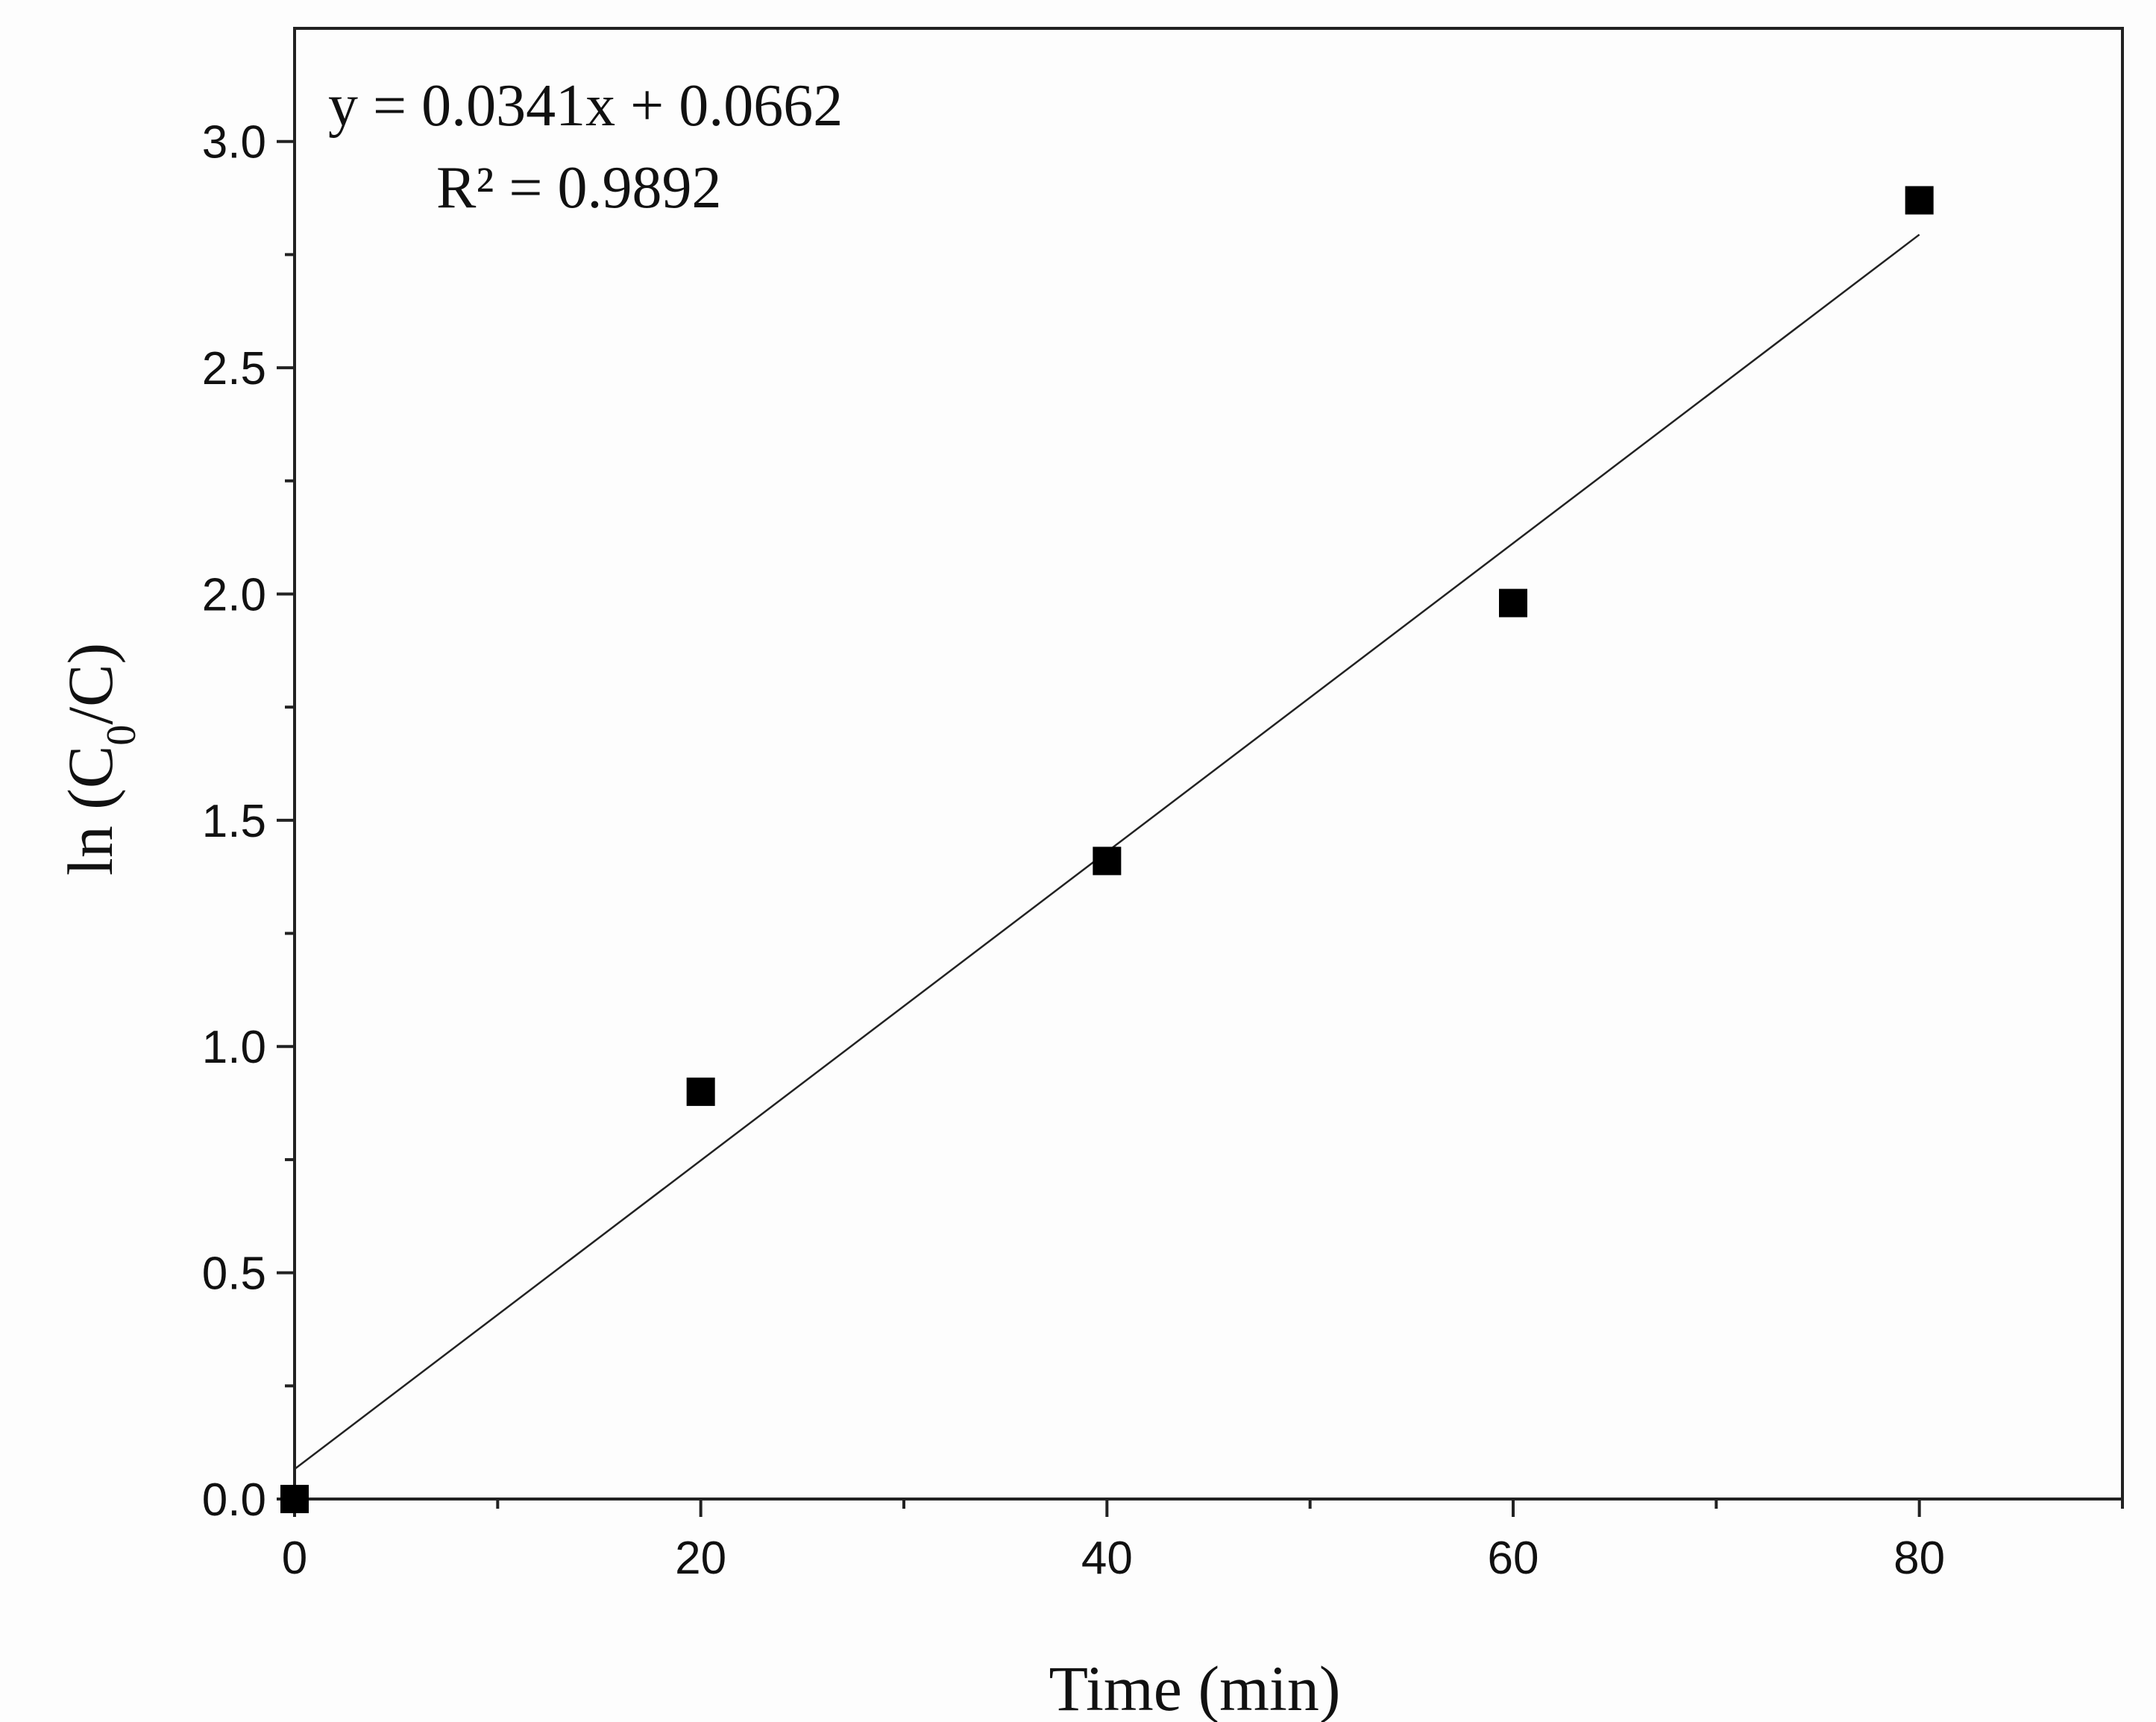 This screenshot has height=1722, width=2156. What do you see at coordinates (234, 369) in the screenshot?
I see `y-tick-label: 2.5` at bounding box center [234, 369].